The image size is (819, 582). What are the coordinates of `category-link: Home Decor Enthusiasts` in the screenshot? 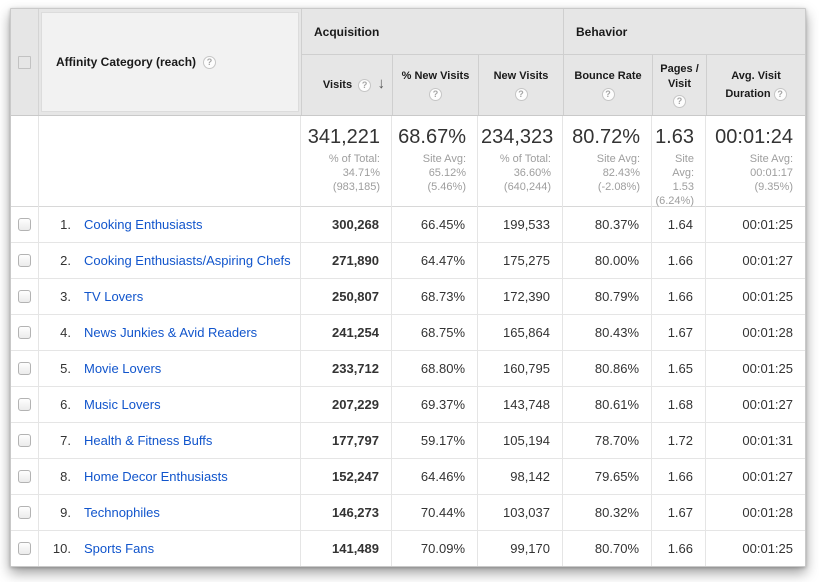 It's located at (156, 476).